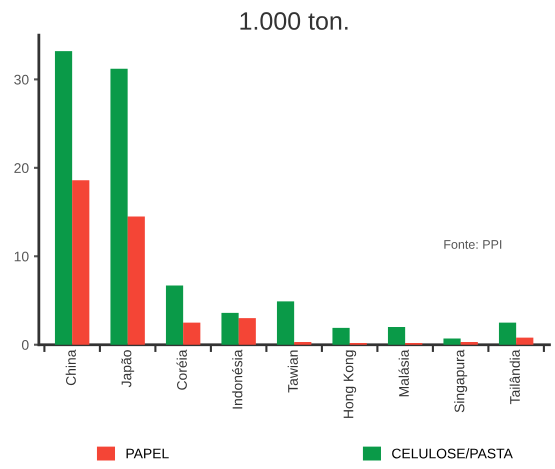 The height and width of the screenshot is (469, 555). Describe the element at coordinates (21, 79) in the screenshot. I see `y-tick-label: 30` at that location.